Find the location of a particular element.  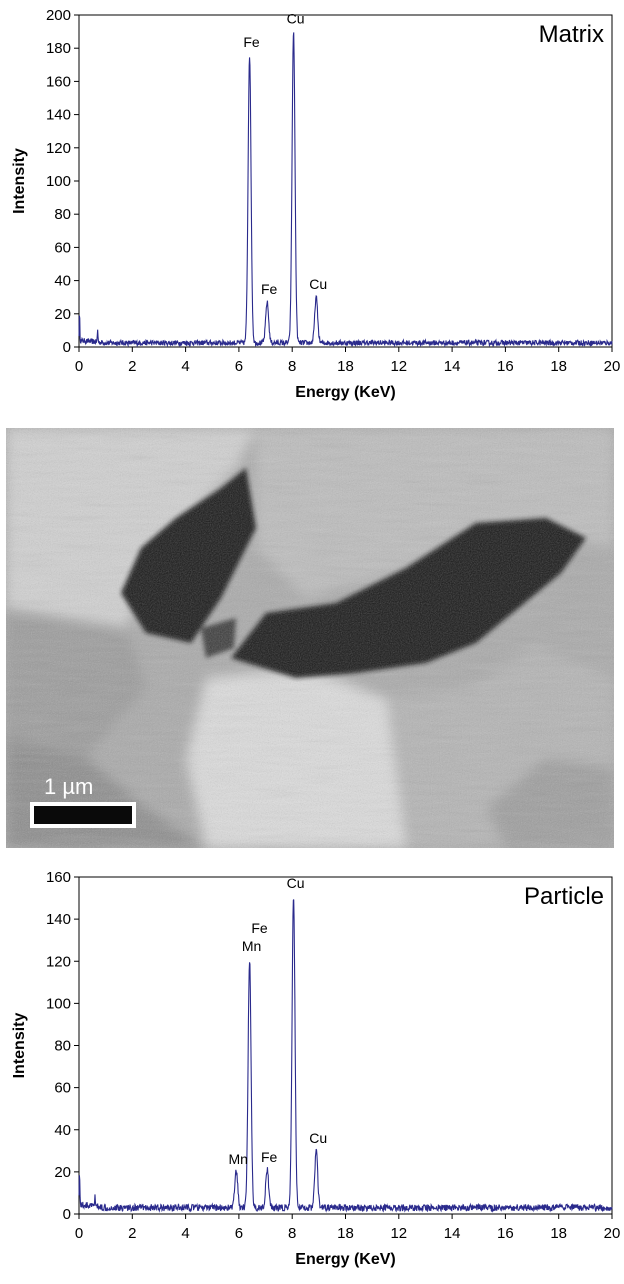

scale-bar-label: 1 µm is located at coordinates (68, 786).